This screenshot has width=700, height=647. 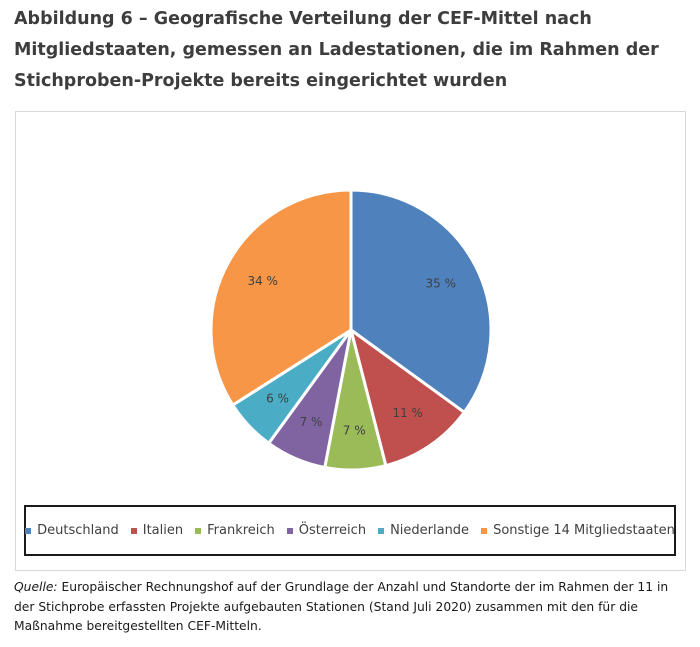 I want to click on legend-label-4: Niederlande, so click(x=430, y=530).